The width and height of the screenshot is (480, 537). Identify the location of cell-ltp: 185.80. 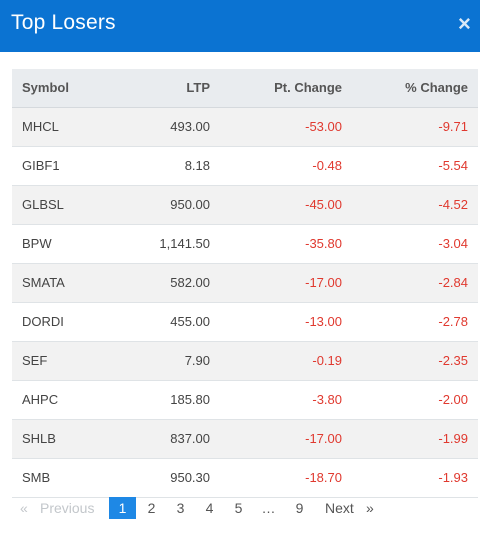
(190, 399).